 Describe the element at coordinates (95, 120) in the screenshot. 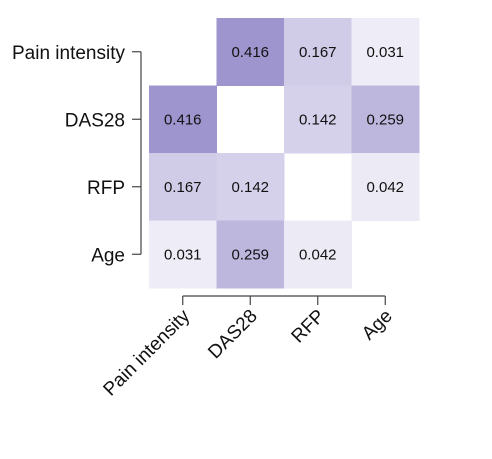

I see `row-tick-label: DAS28` at that location.